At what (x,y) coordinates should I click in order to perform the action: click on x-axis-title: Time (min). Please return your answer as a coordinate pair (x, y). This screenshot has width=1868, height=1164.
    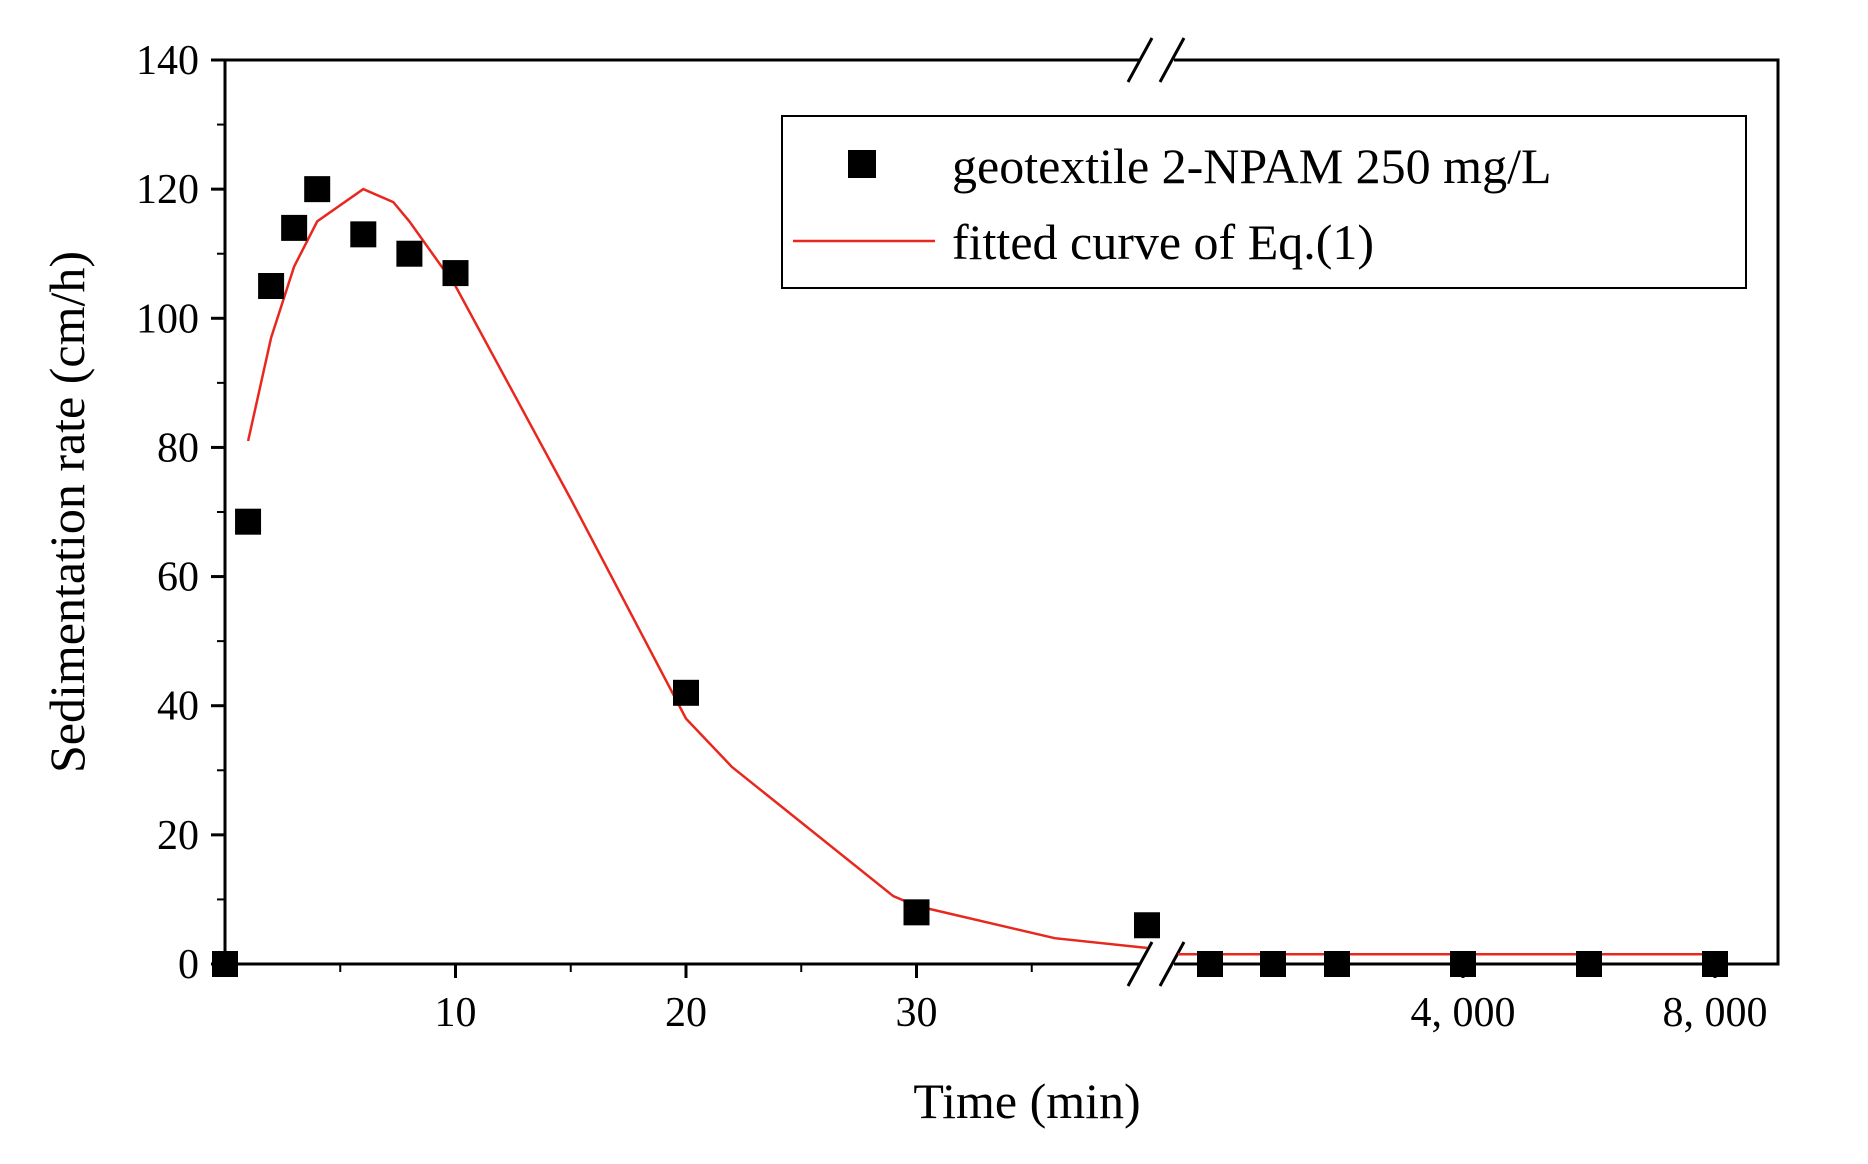
    Looking at the image, I should click on (1026, 1101).